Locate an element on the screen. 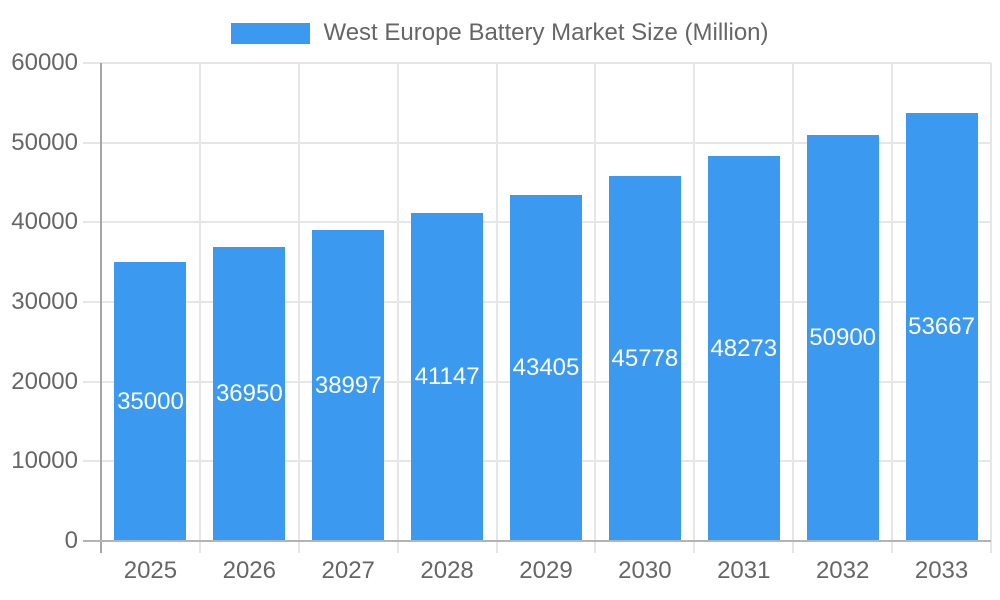 This screenshot has height=600, width=1000. bar-value-label: 48273 is located at coordinates (744, 348).